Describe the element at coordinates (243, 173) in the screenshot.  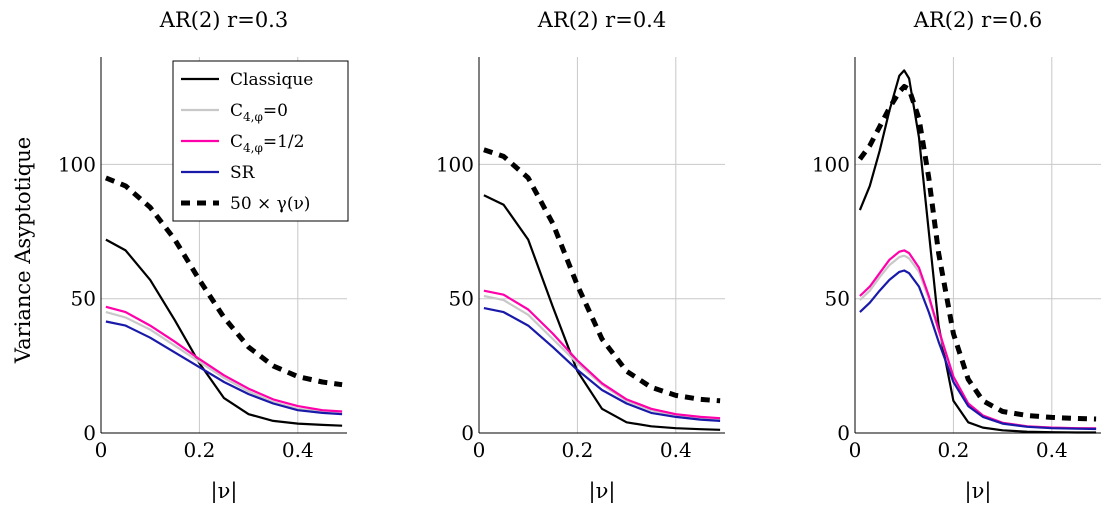
I see `legend-label: SR` at that location.